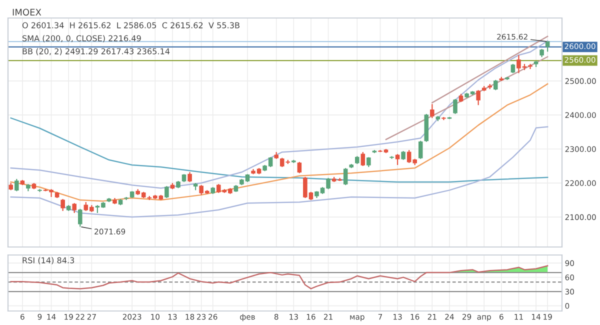  What do you see at coordinates (81, 38) in the screenshot?
I see `annotation: SMA (200, 0, CLOSE) 2216.49` at bounding box center [81, 38].